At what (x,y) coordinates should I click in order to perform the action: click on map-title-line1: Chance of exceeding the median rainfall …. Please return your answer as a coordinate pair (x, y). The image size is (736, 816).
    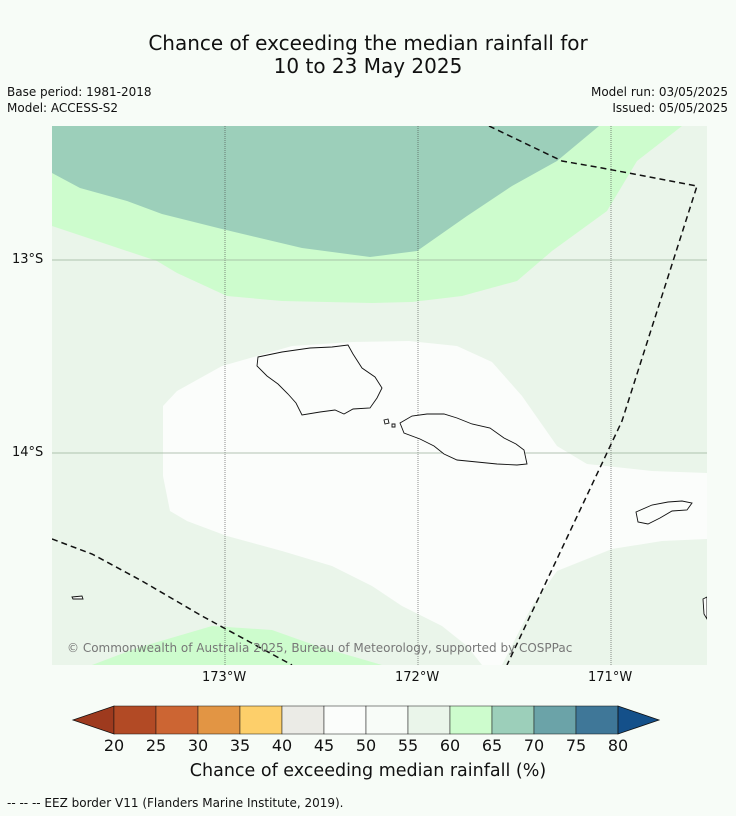
    Looking at the image, I should click on (368, 43).